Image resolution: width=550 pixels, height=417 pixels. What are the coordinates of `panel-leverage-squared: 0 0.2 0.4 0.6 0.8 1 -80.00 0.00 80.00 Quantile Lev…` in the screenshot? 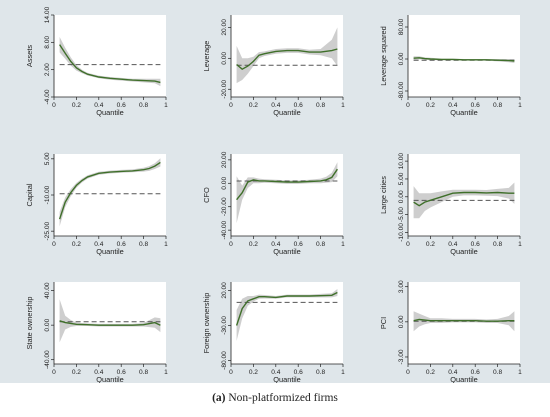 It's located at (450, 66).